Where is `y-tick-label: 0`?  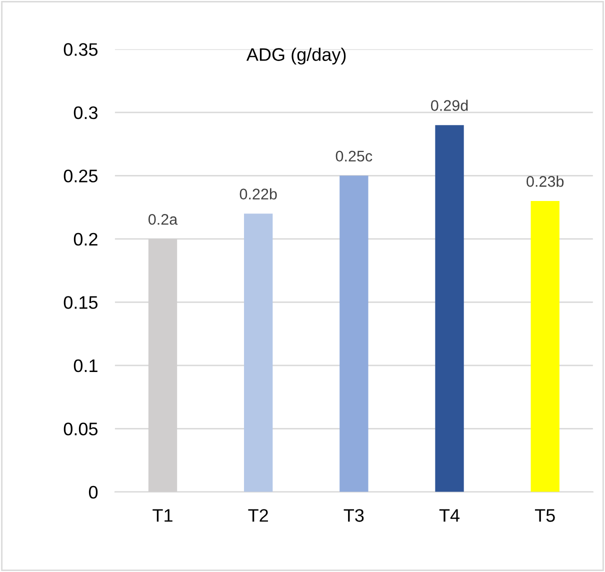
y-tick-label: 0 is located at coordinates (93, 492).